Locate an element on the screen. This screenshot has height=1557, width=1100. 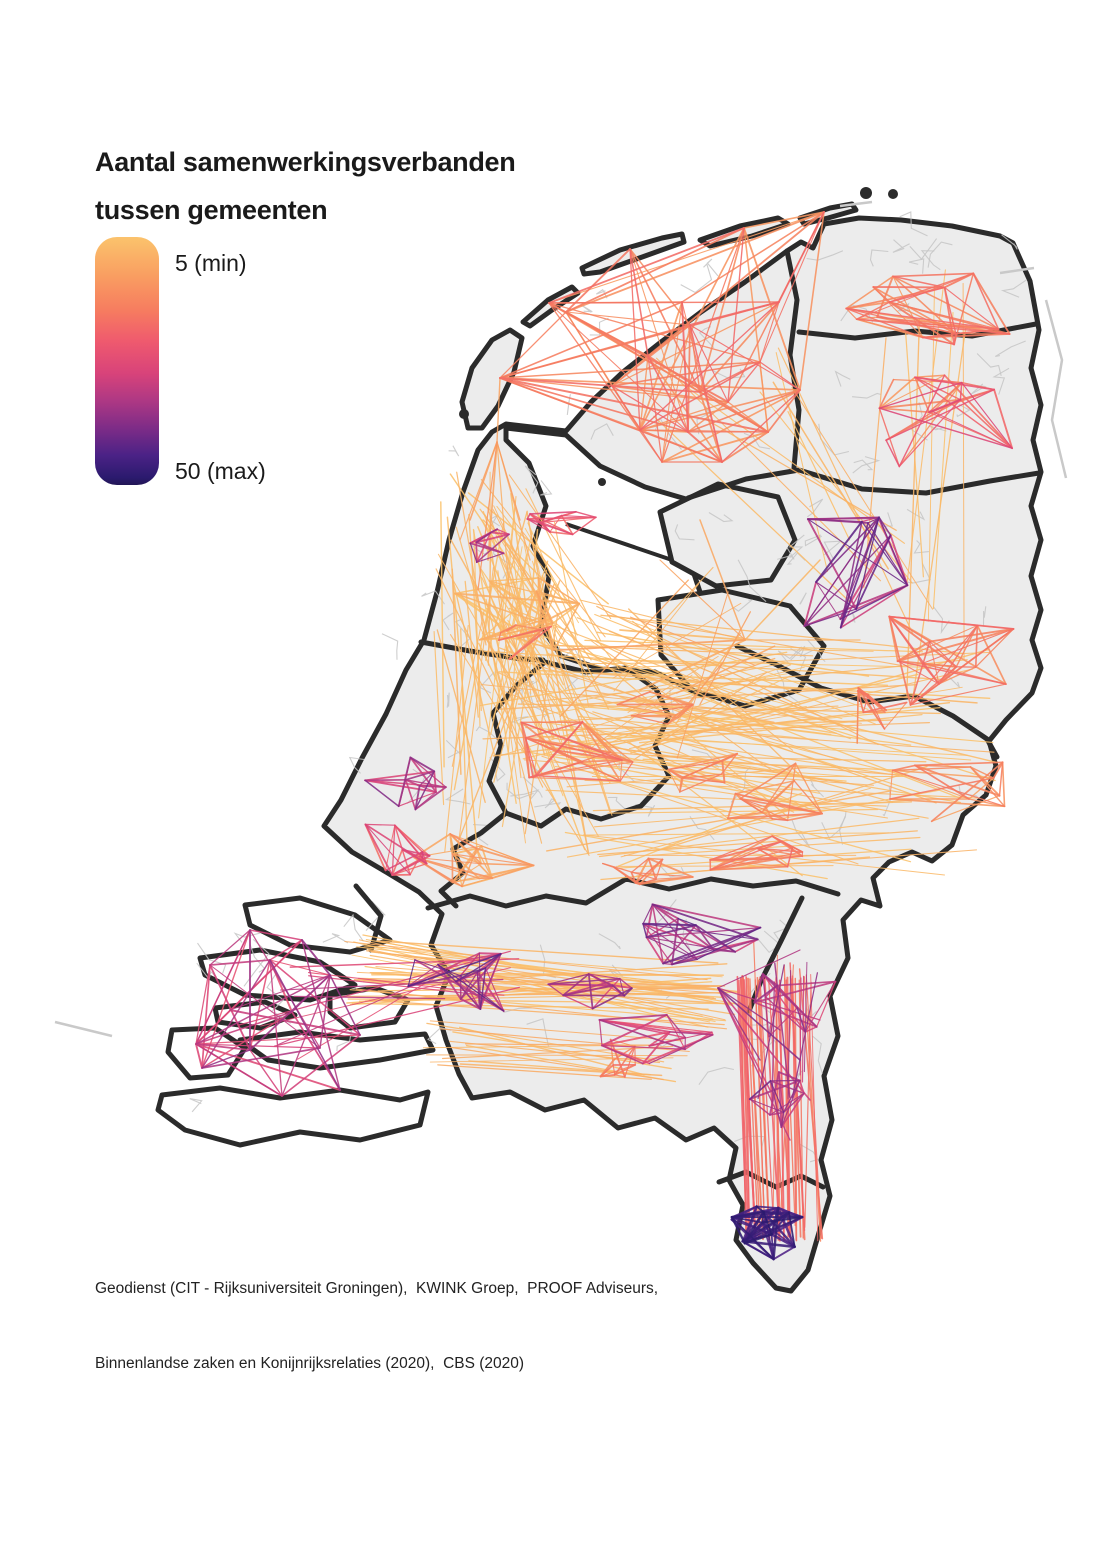
ghost-border is located at coordinates (83, 1029).